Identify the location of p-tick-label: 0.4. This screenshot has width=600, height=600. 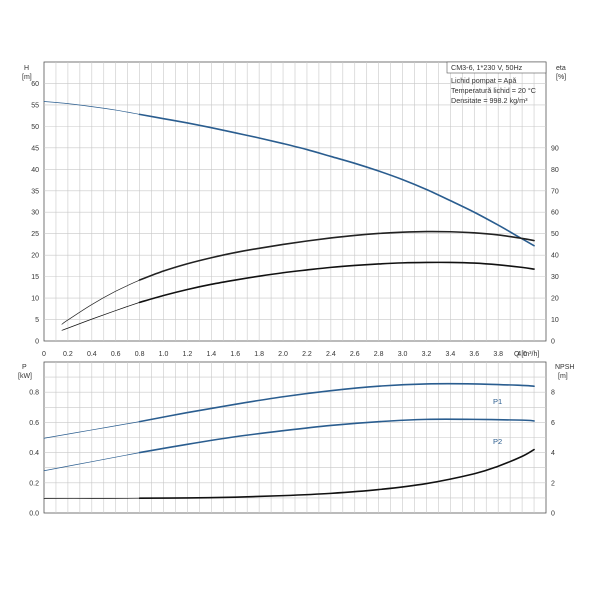
(34, 453).